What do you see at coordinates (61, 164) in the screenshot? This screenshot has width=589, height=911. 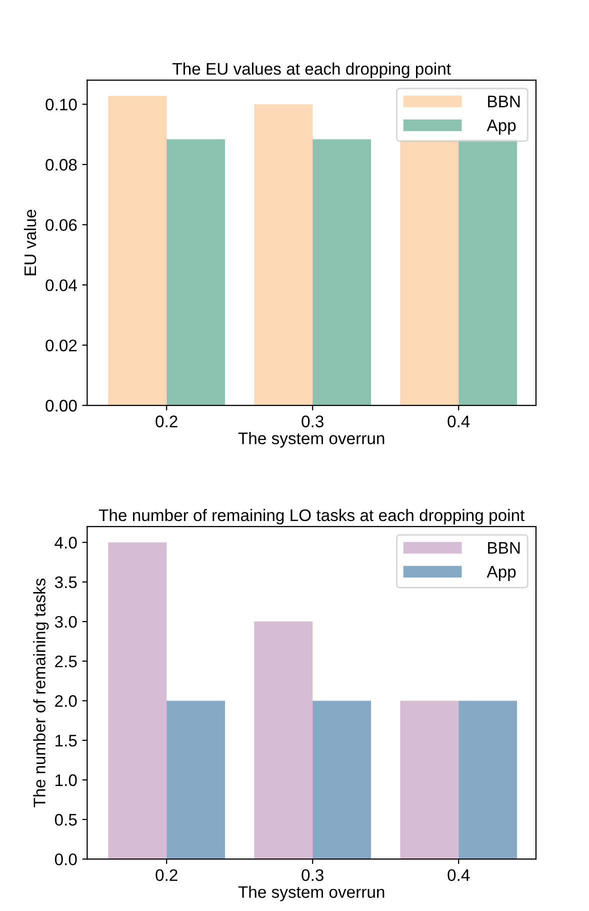 I see `y-tick-label: 0.08` at bounding box center [61, 164].